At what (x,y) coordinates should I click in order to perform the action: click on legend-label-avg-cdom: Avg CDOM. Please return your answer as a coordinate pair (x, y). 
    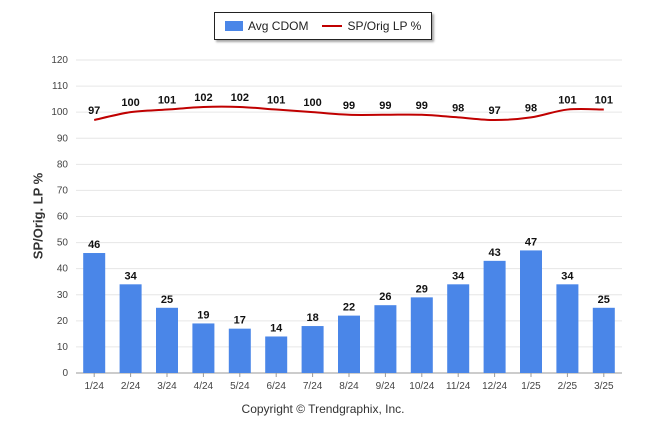
    Looking at the image, I should click on (278, 26).